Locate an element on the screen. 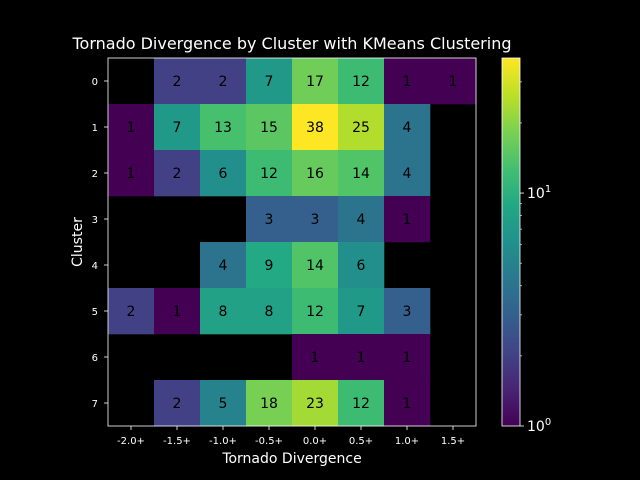 Image resolution: width=640 pixels, height=480 pixels. y-axis-label: Cluster is located at coordinates (78, 242).